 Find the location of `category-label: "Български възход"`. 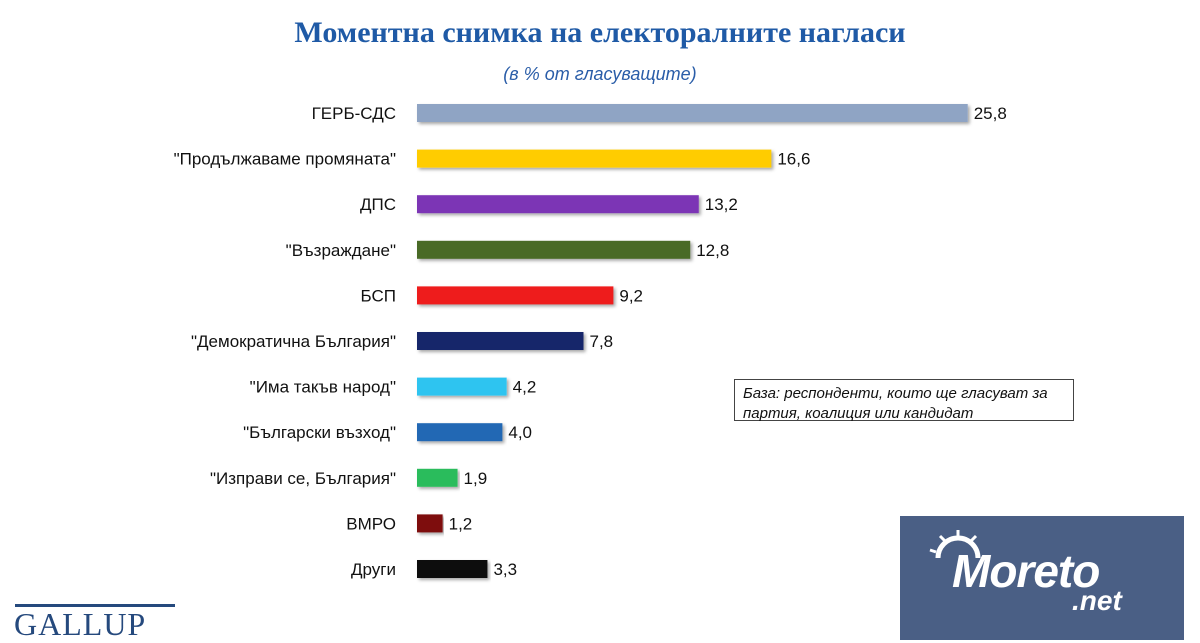

category-label: "Български възход" is located at coordinates (319, 432).